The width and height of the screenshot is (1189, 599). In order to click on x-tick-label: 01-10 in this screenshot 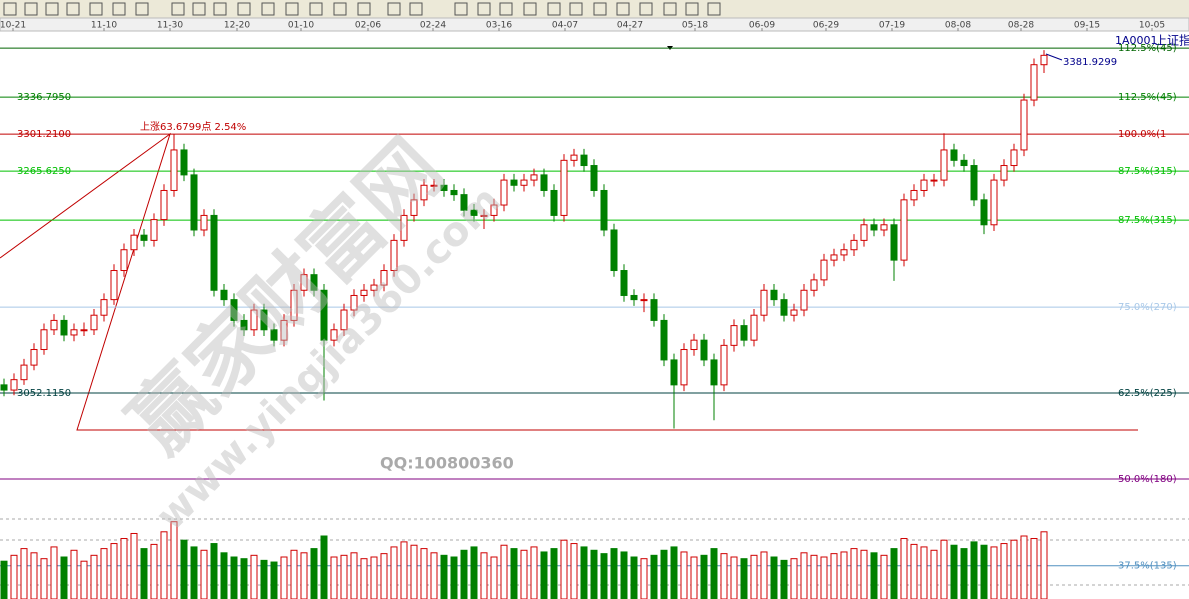, I will do `click(301, 26)`.